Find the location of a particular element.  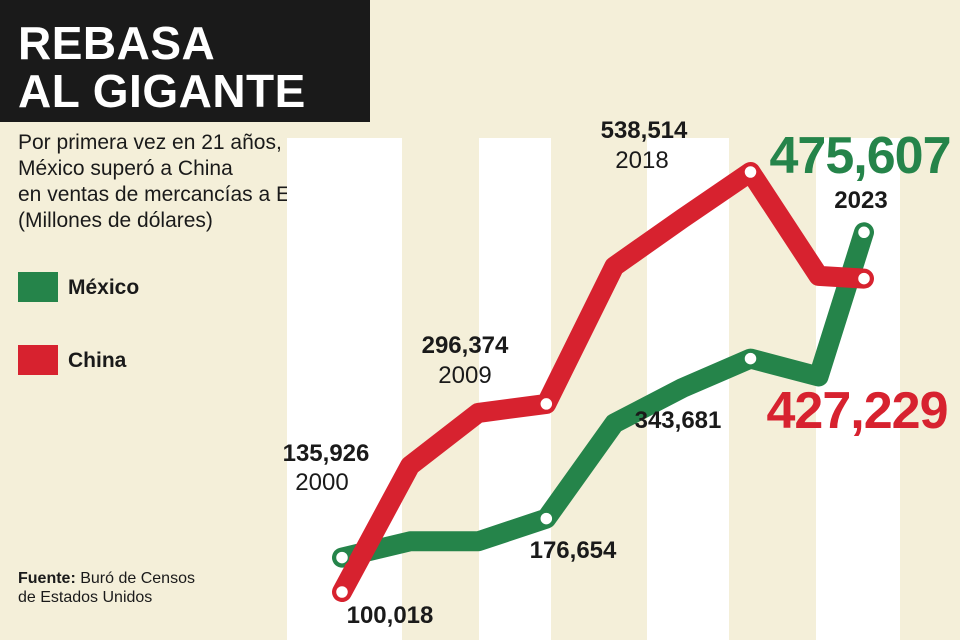

value-label-mexico-2018: 343,681 is located at coordinates (678, 420).